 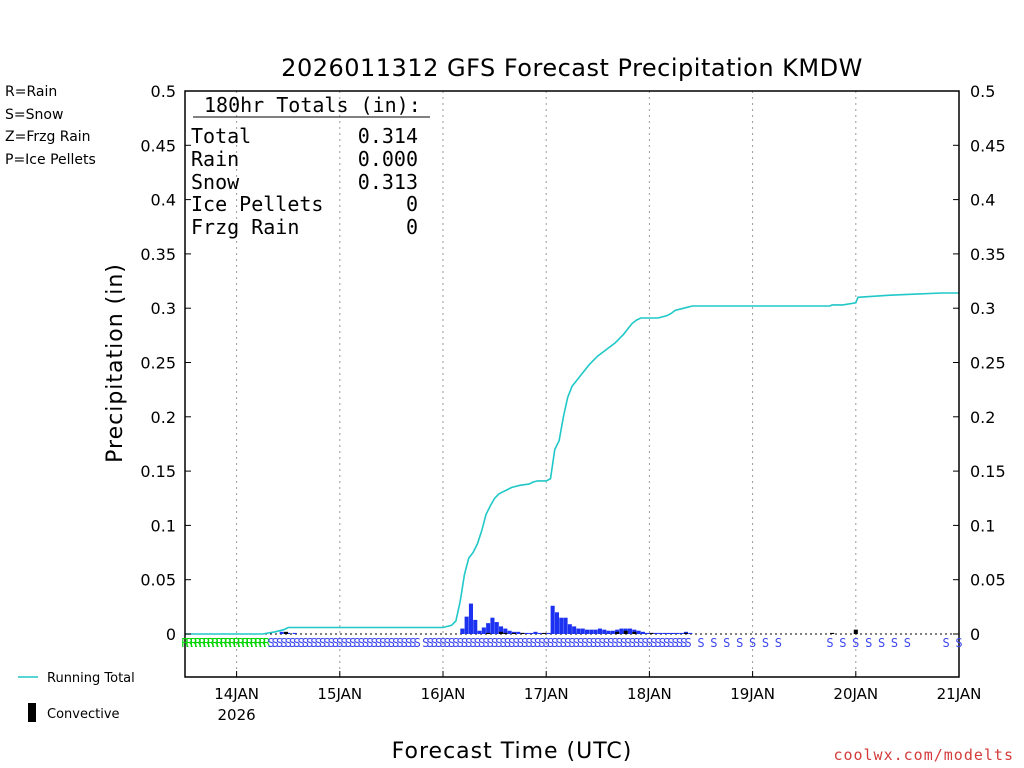 What do you see at coordinates (512, 751) in the screenshot?
I see `x-axis-label: Forecast Time (UTC)` at bounding box center [512, 751].